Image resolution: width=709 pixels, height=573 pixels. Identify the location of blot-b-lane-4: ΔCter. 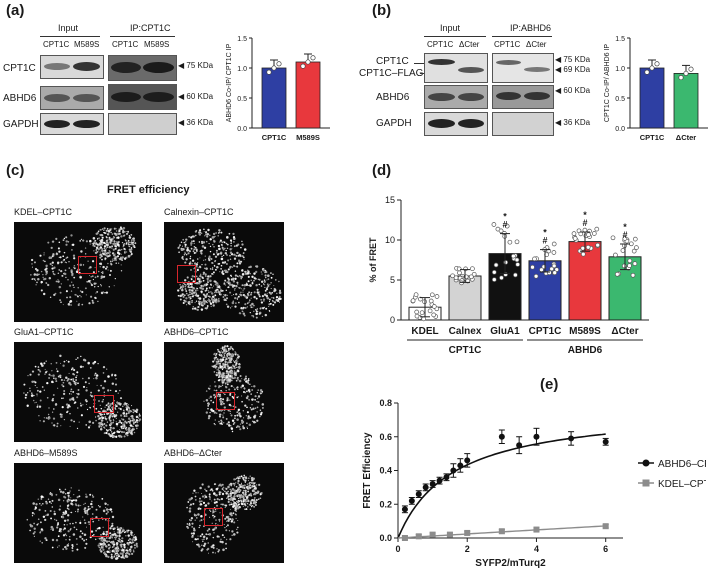
(536, 44).